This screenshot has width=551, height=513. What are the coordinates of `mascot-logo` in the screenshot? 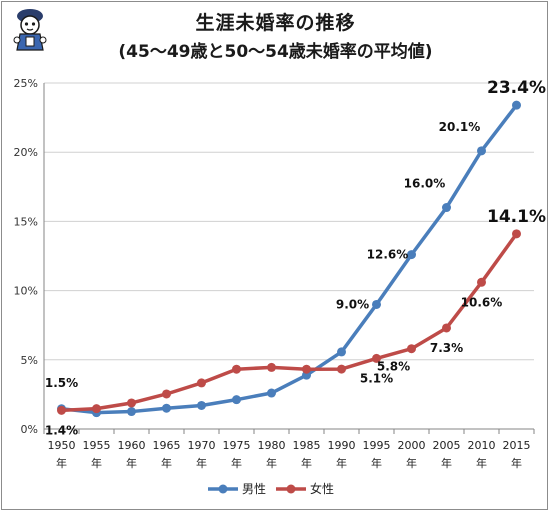 It's located at (30, 30).